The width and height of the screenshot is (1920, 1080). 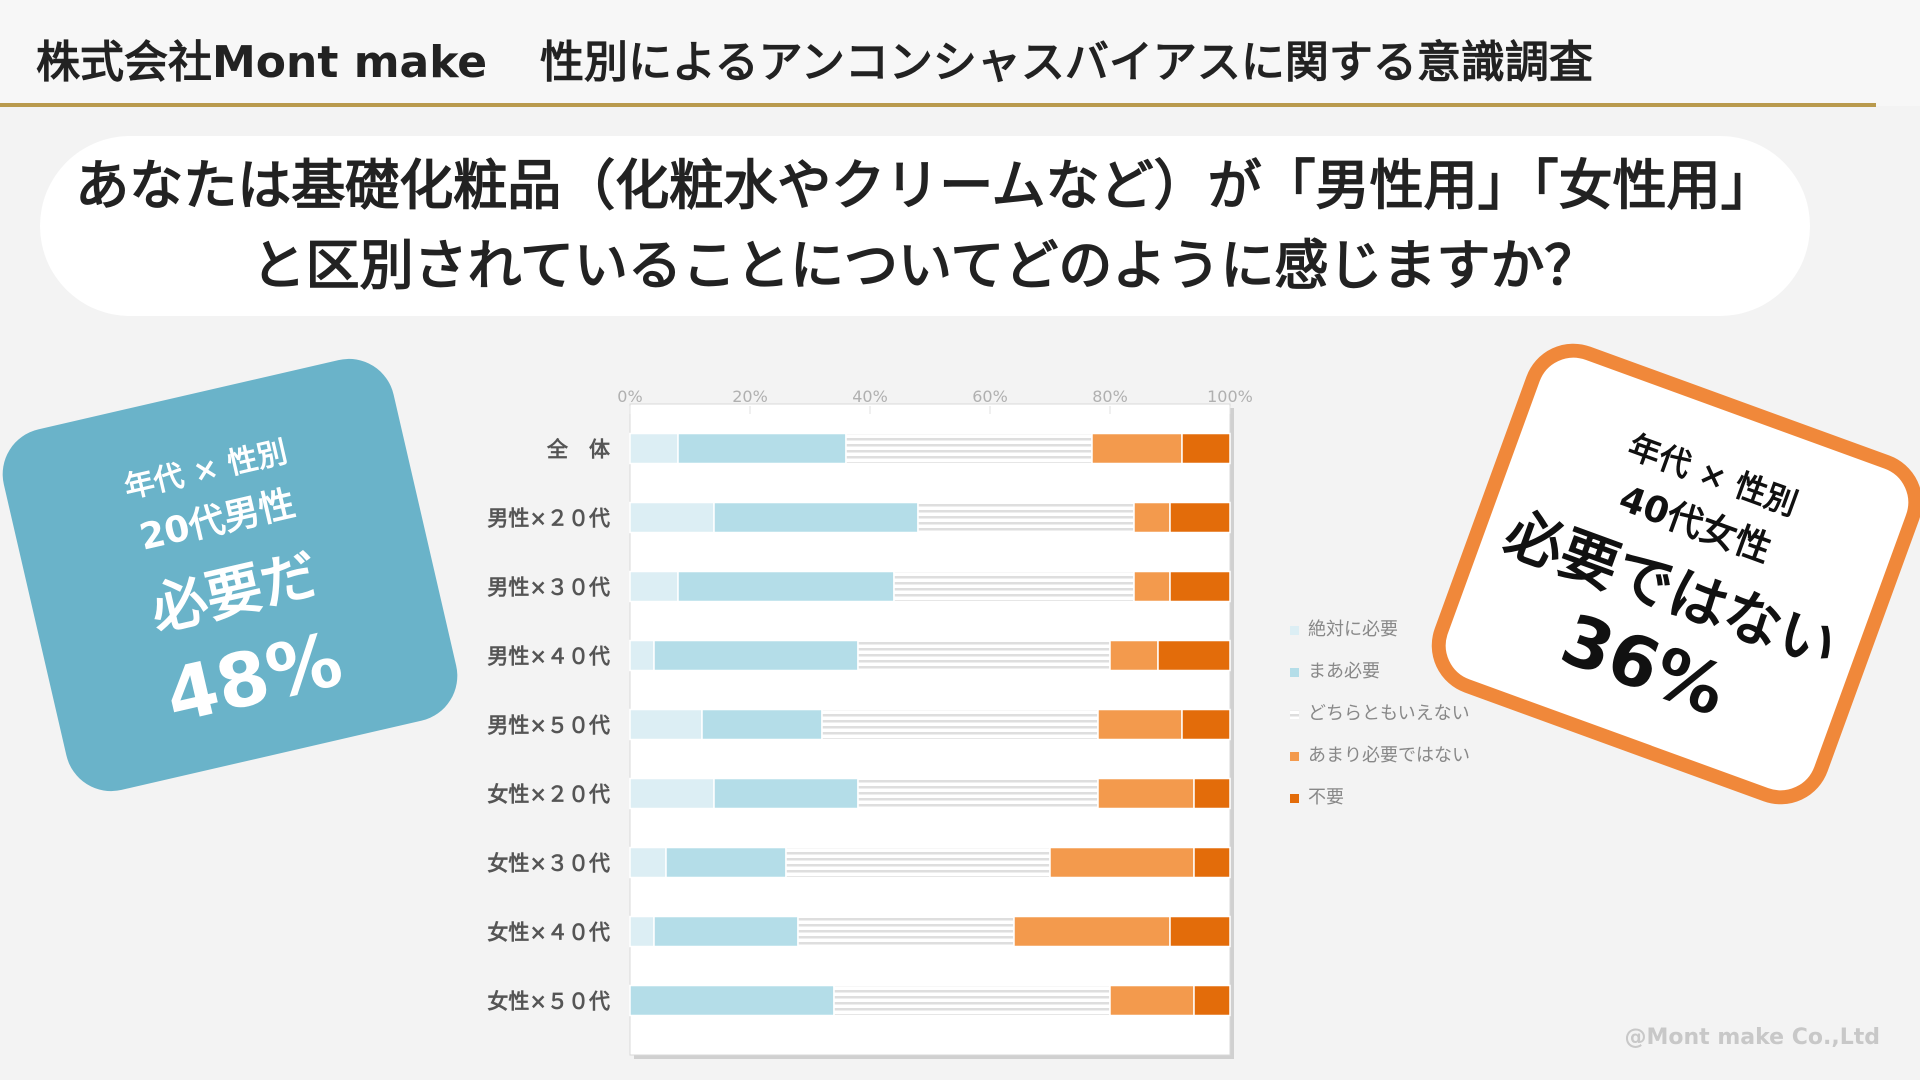 What do you see at coordinates (750, 396) in the screenshot?
I see `x-tick-label: 20%` at bounding box center [750, 396].